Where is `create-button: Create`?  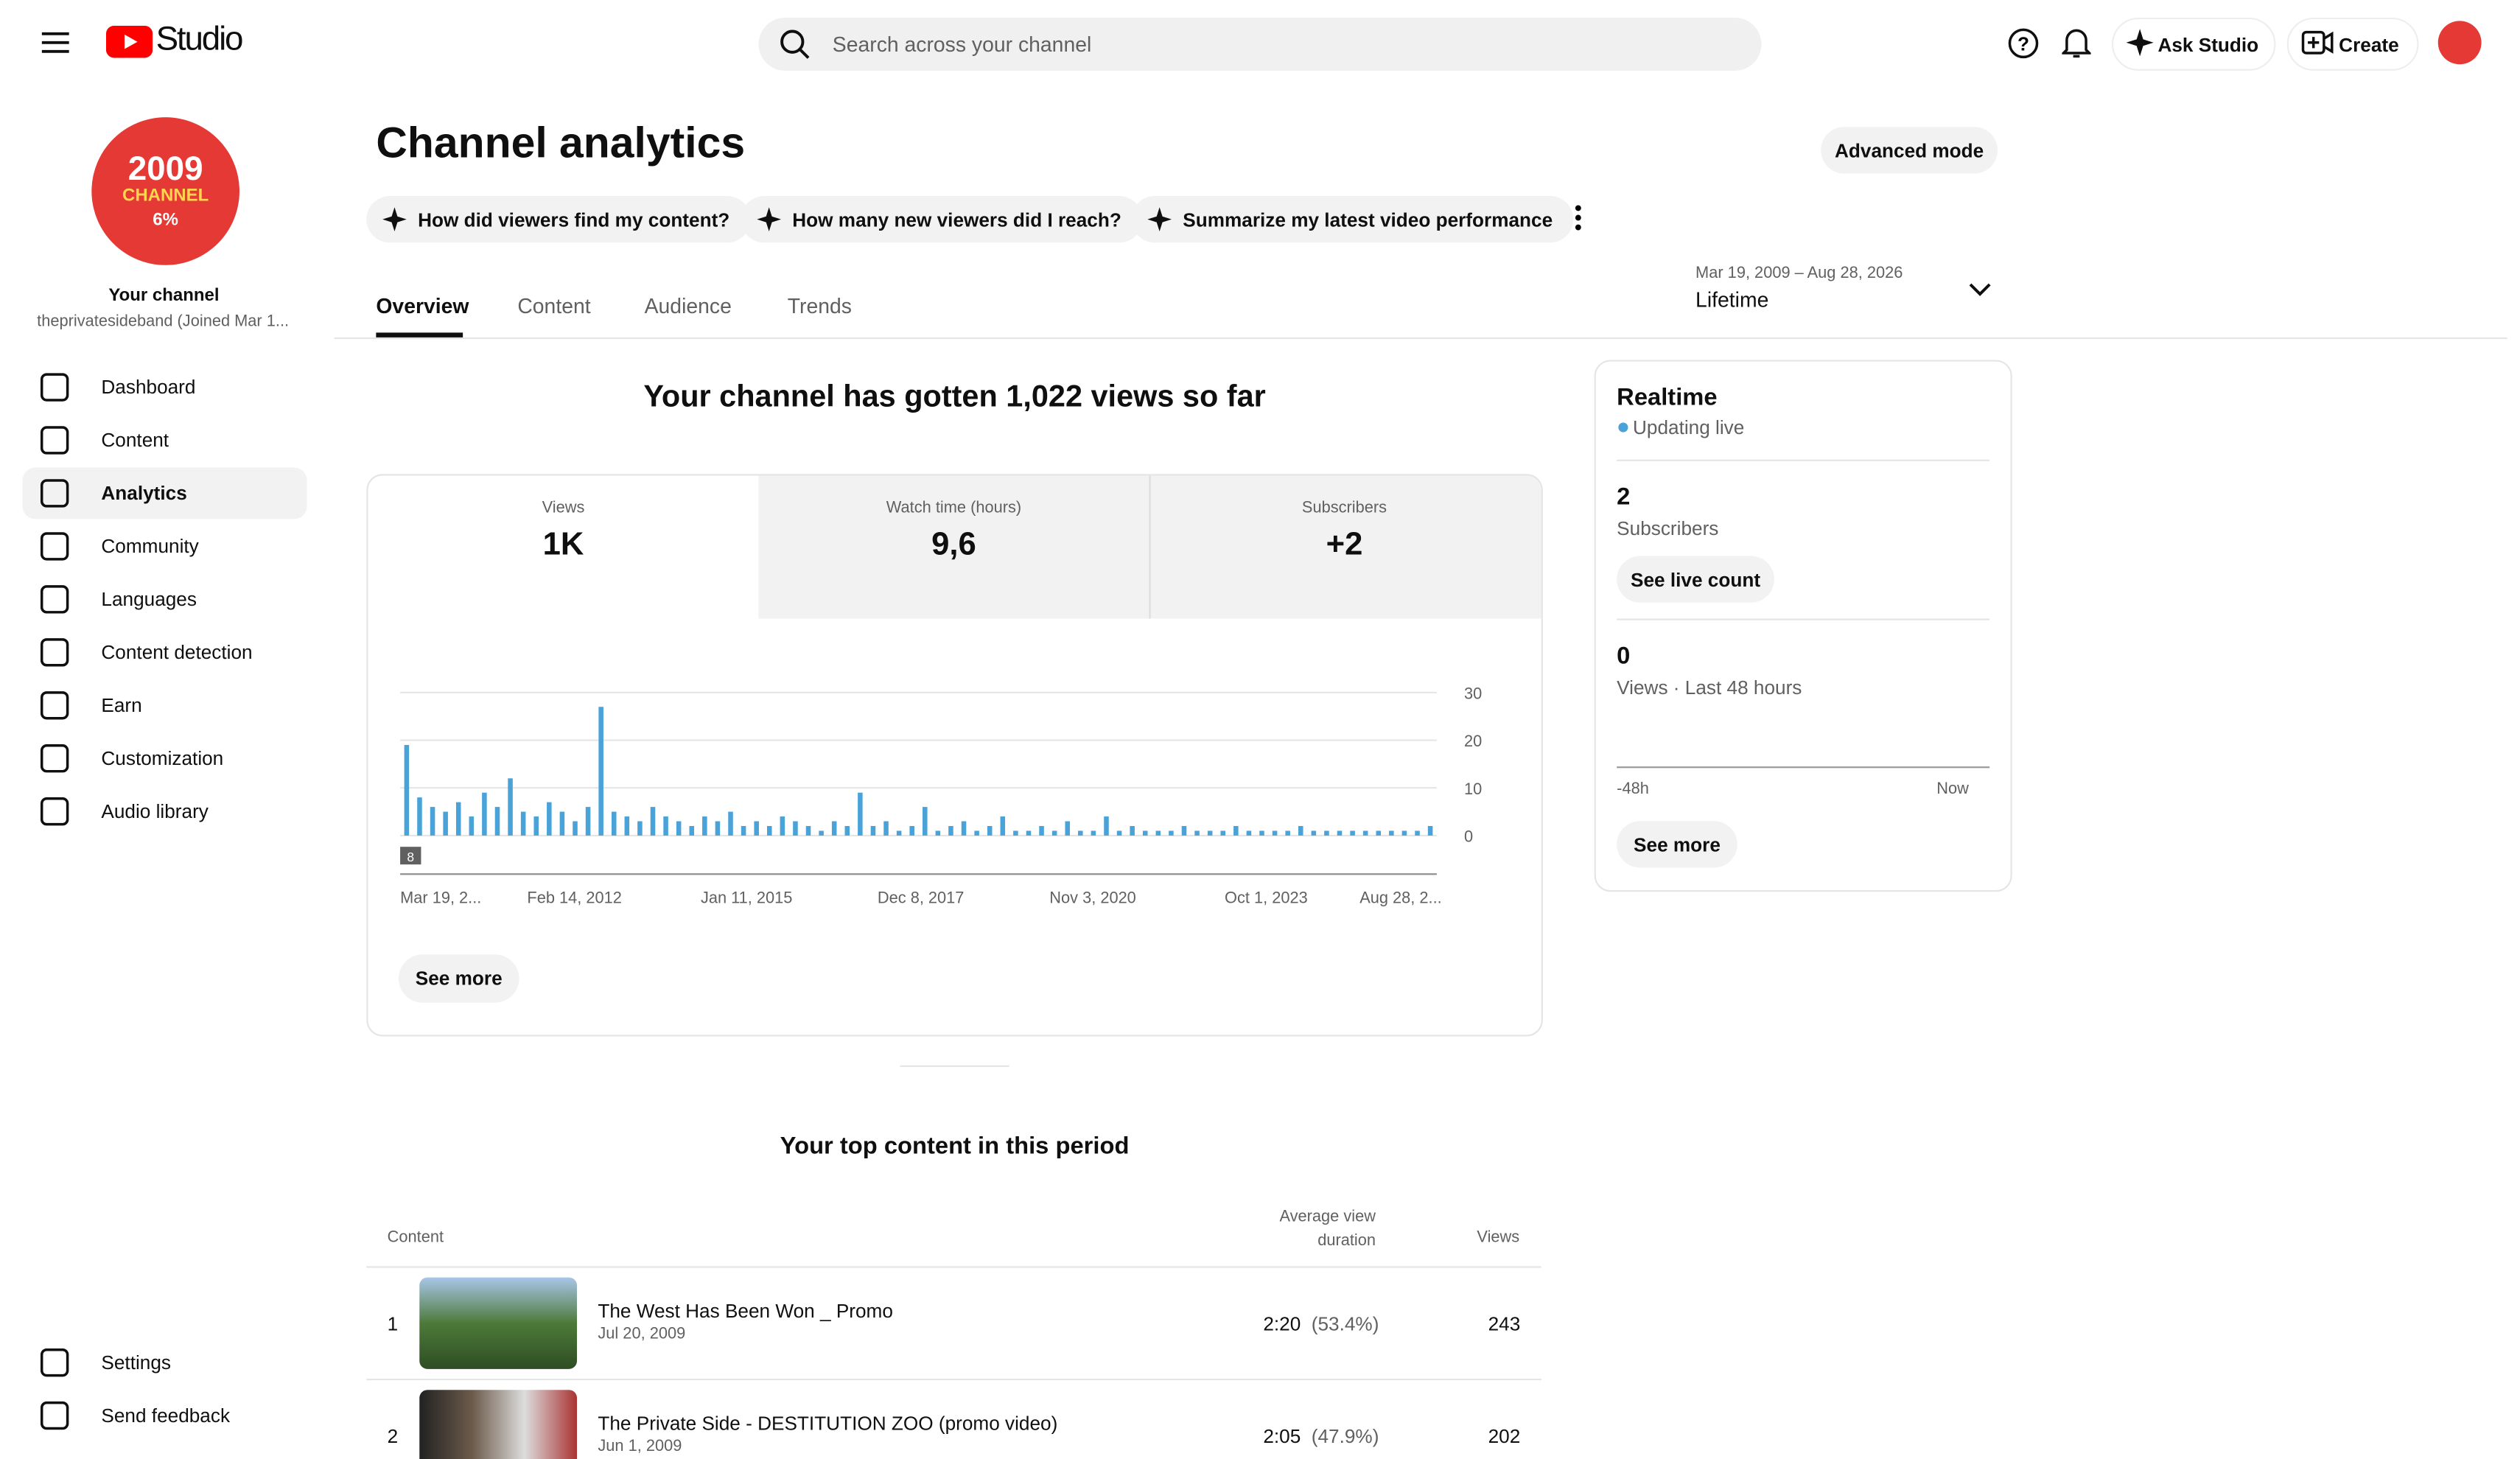
create-button: Create is located at coordinates (2352, 44).